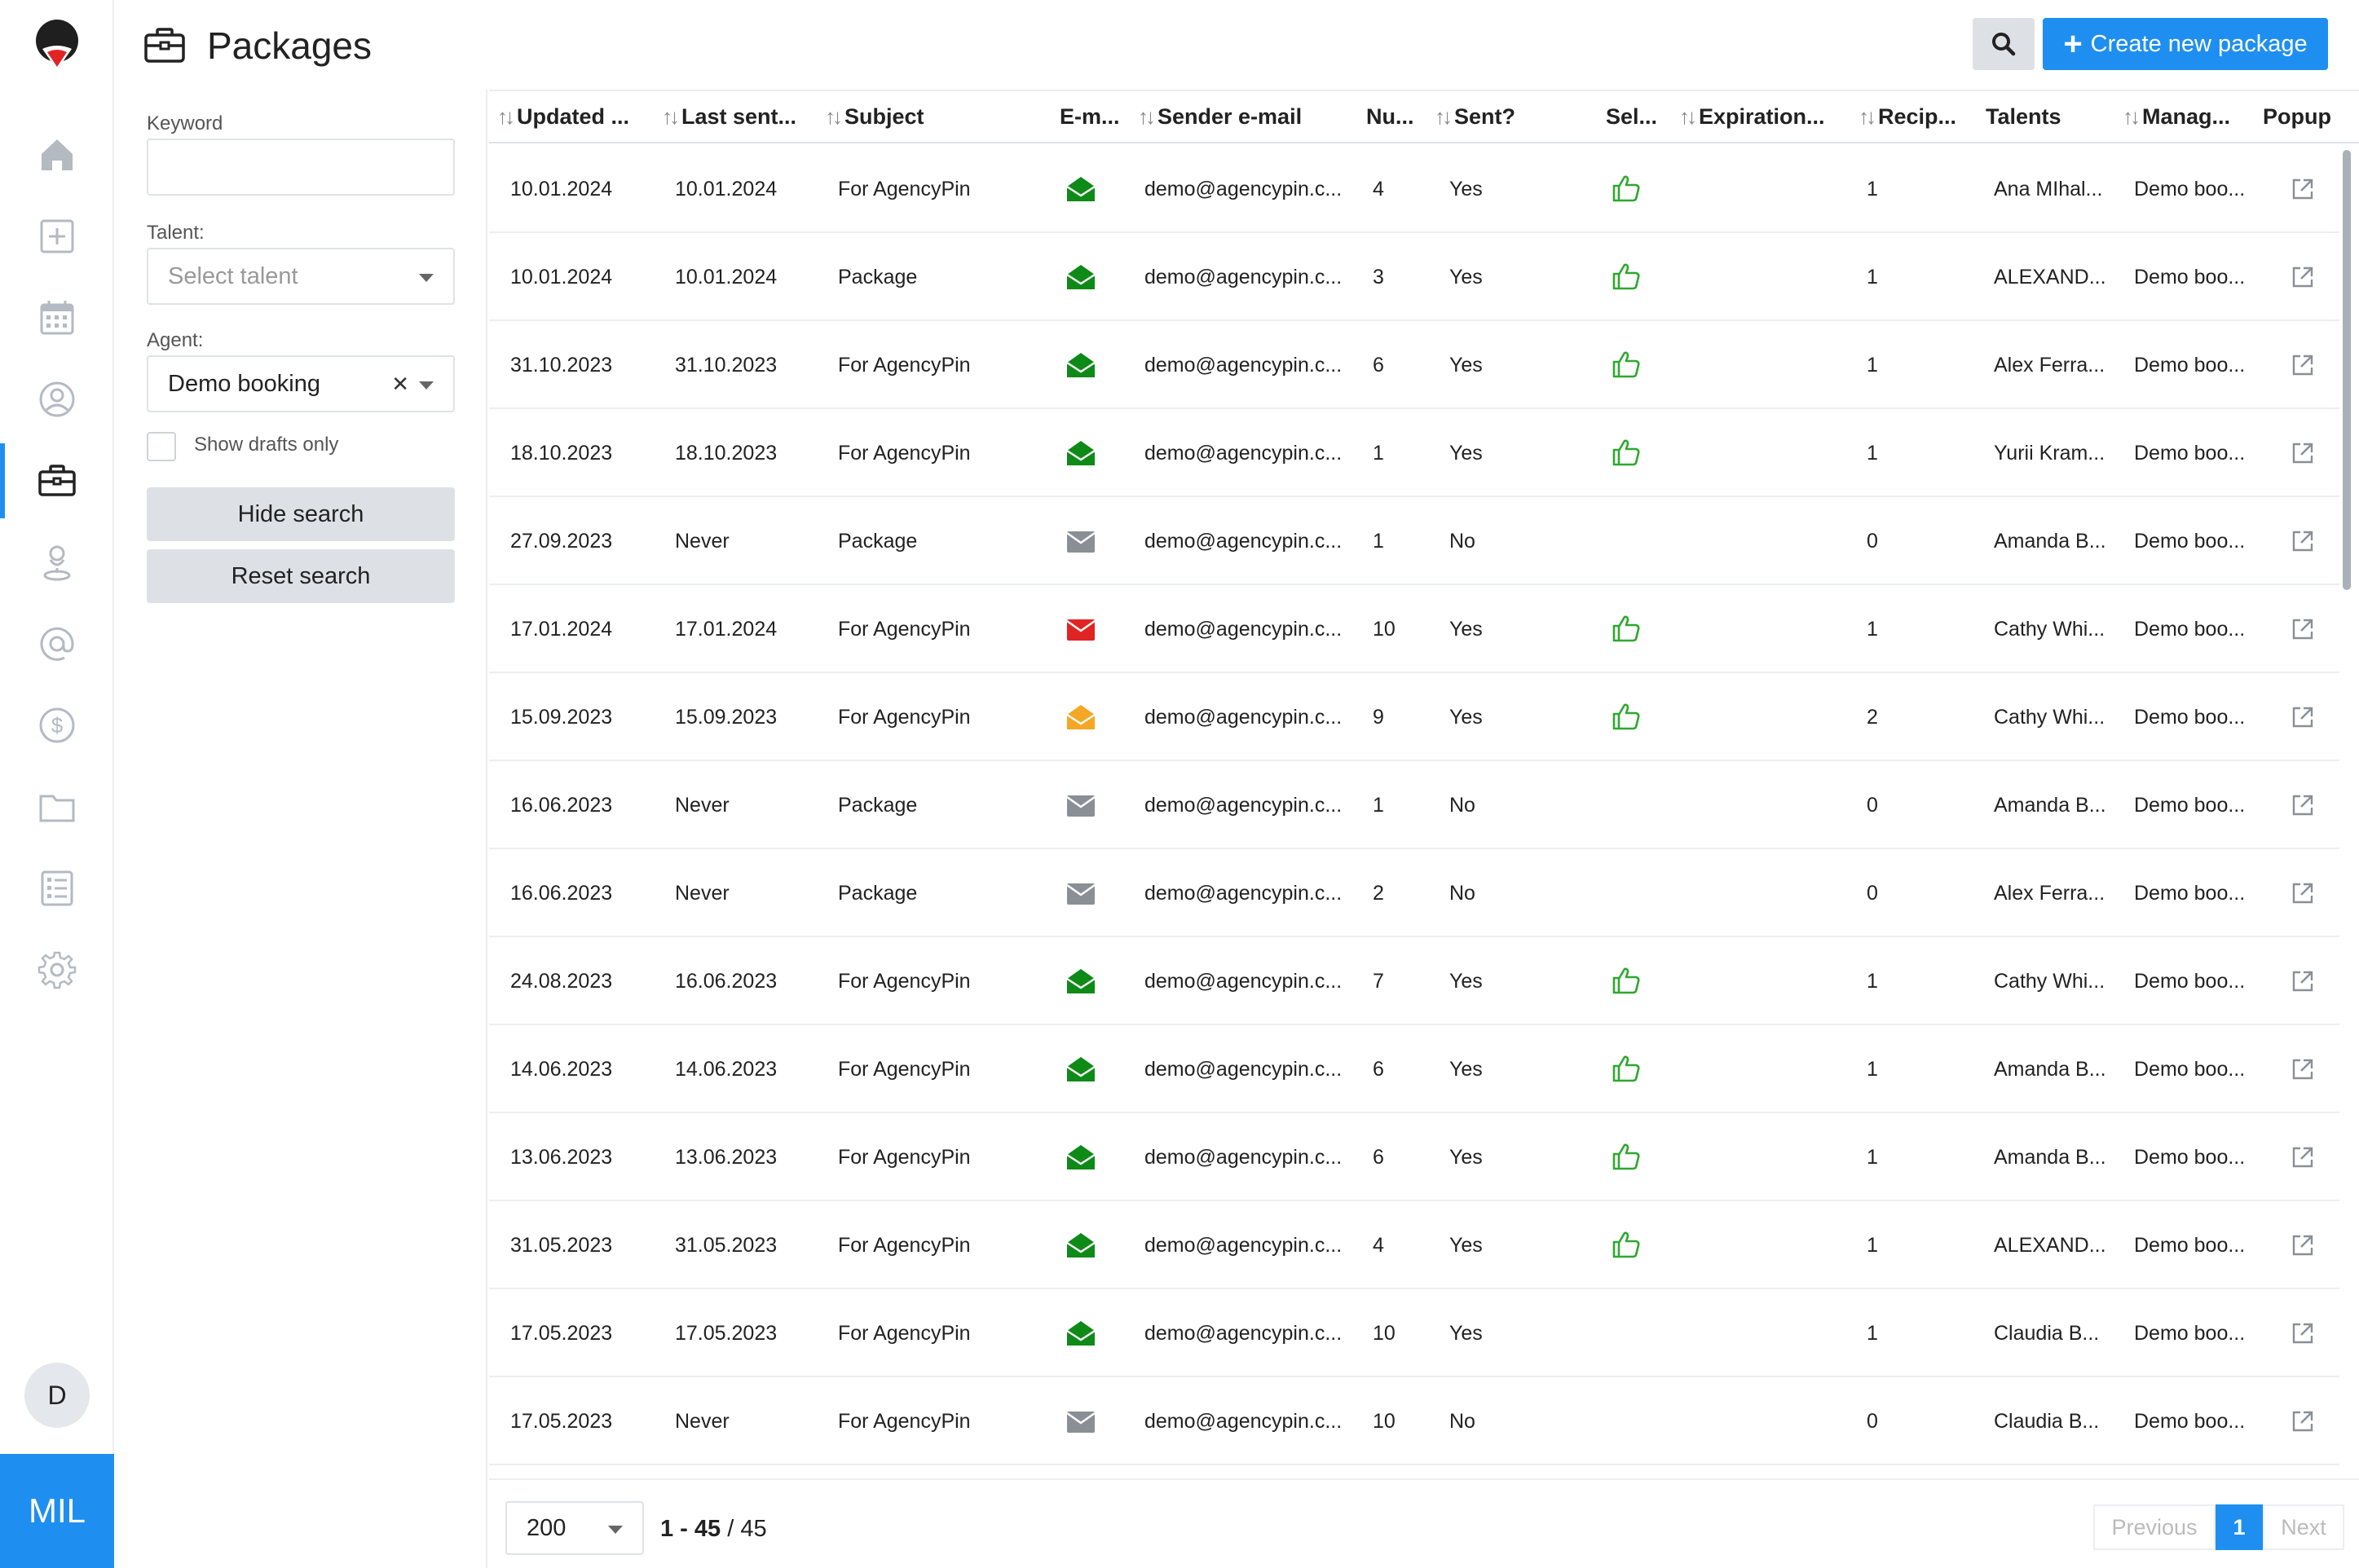 This screenshot has height=1568, width=2359. What do you see at coordinates (301, 167) in the screenshot?
I see `keyword-input` at bounding box center [301, 167].